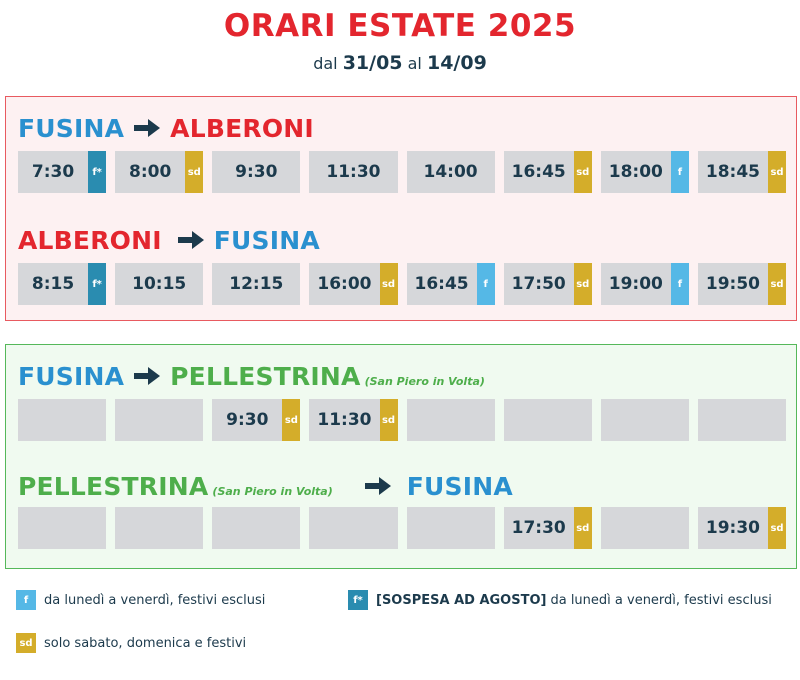 This screenshot has width=800, height=680. I want to click on time-slot: 10:15, so click(159, 284).